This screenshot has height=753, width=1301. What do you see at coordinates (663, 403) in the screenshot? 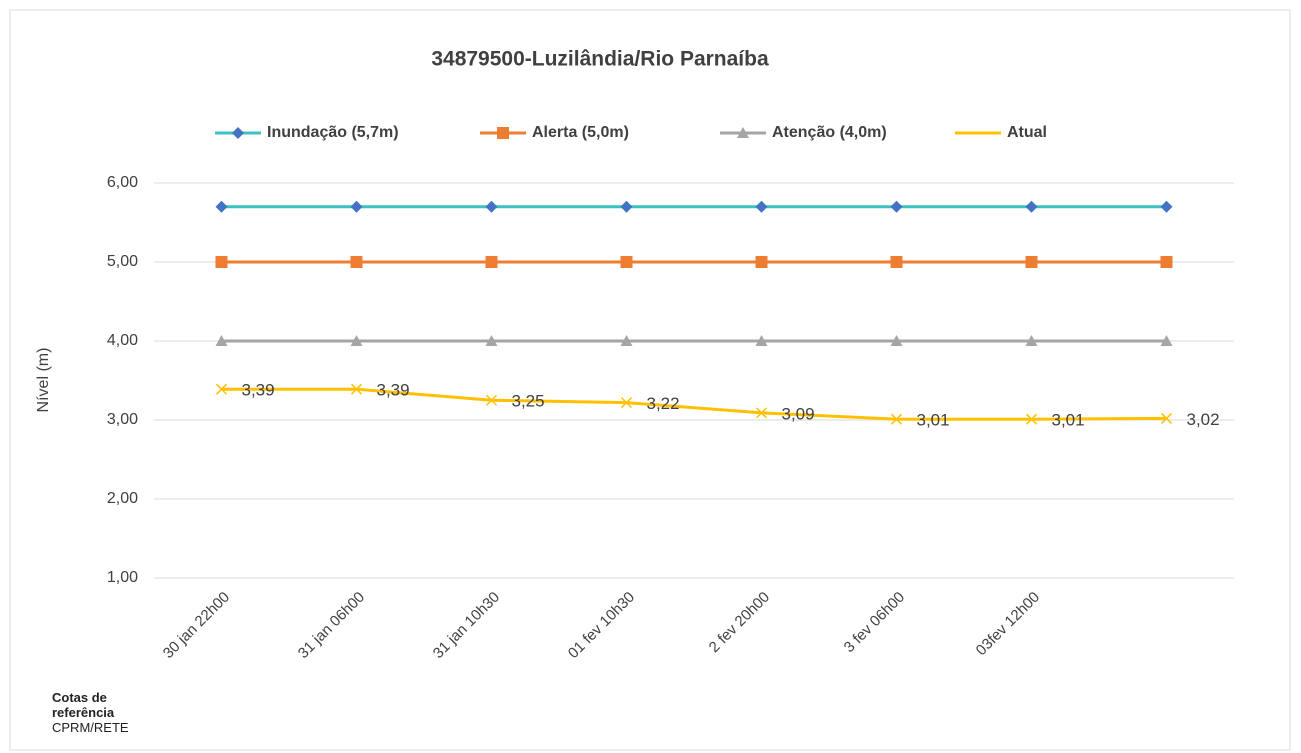
I see `data-label: 3,22` at bounding box center [663, 403].